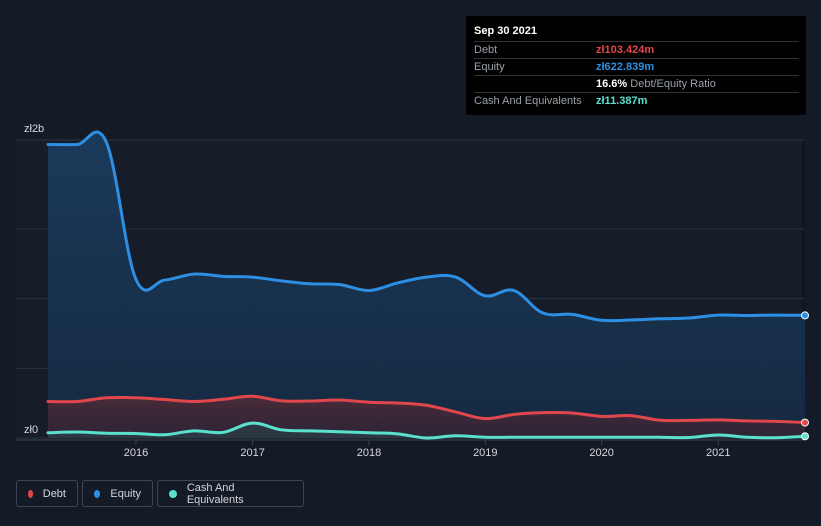 This screenshot has height=526, width=821. Describe the element at coordinates (673, 84) in the screenshot. I see `tooltip-ratio-label: Debt/Equity Ratio` at that location.